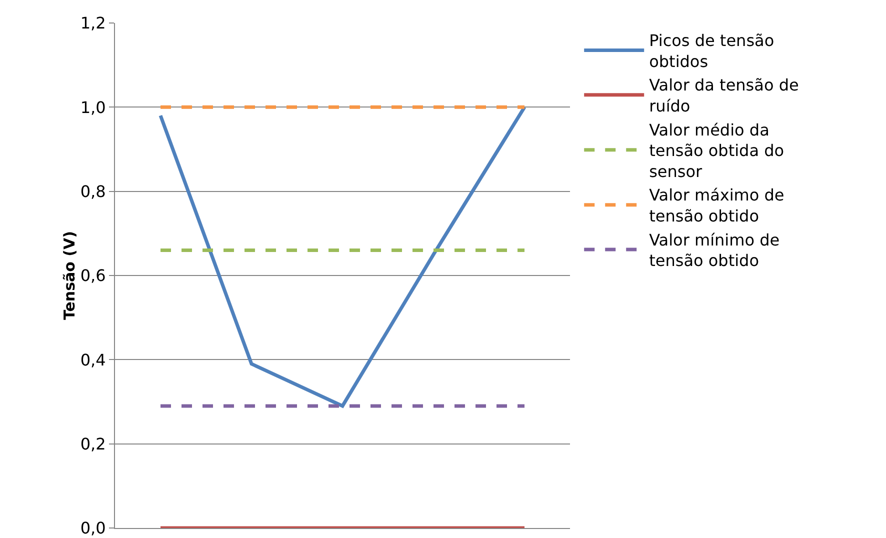  Describe the element at coordinates (93, 276) in the screenshot. I see `y-tick-label: 0,6` at that location.